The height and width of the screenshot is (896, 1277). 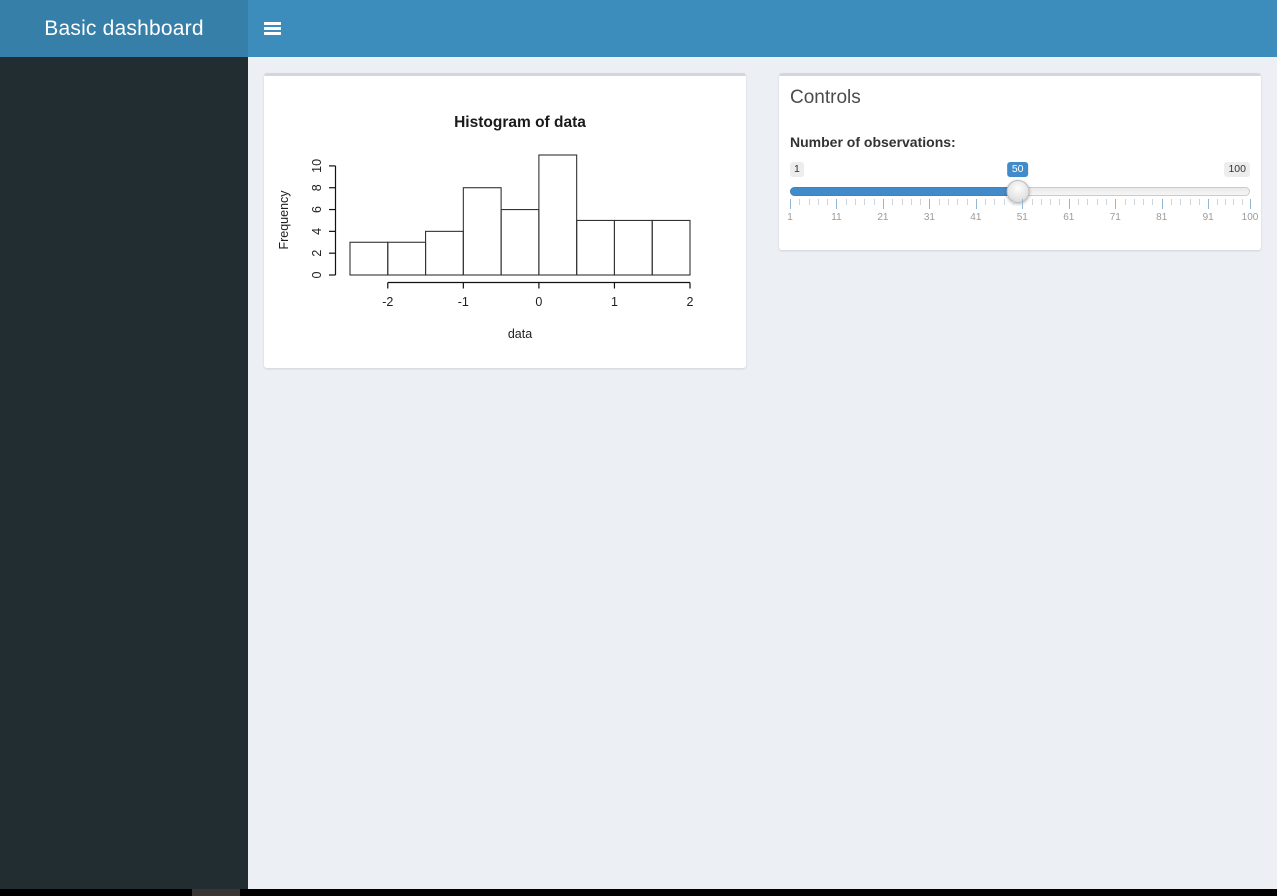 What do you see at coordinates (1115, 217) in the screenshot?
I see `slider-grid-label: 71` at bounding box center [1115, 217].